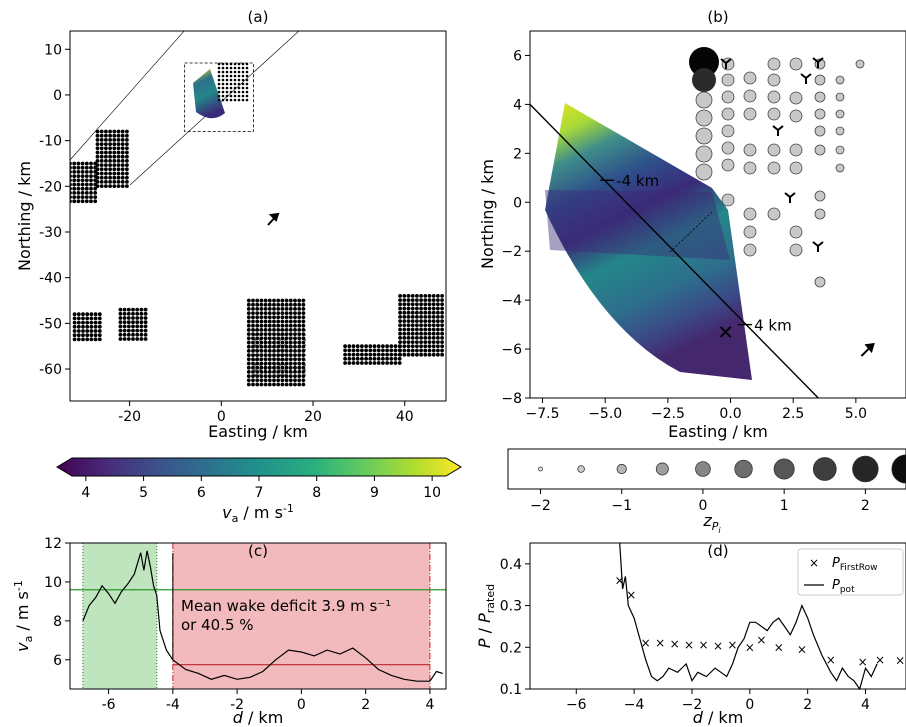  What do you see at coordinates (511, 350) in the screenshot?
I see `panel-b-ytick-label: −6` at bounding box center [511, 350].